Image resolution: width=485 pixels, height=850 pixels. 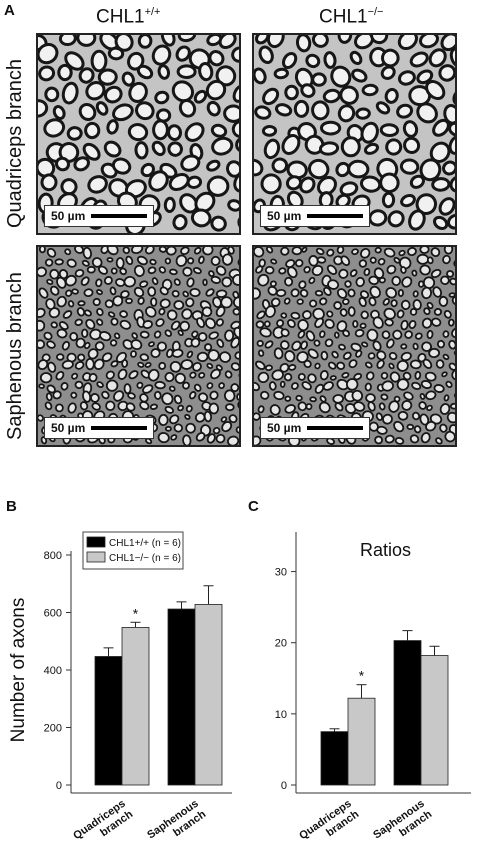 What do you see at coordinates (128, 17) in the screenshot?
I see `column-header-wildtype: CHL1+/+` at bounding box center [128, 17].